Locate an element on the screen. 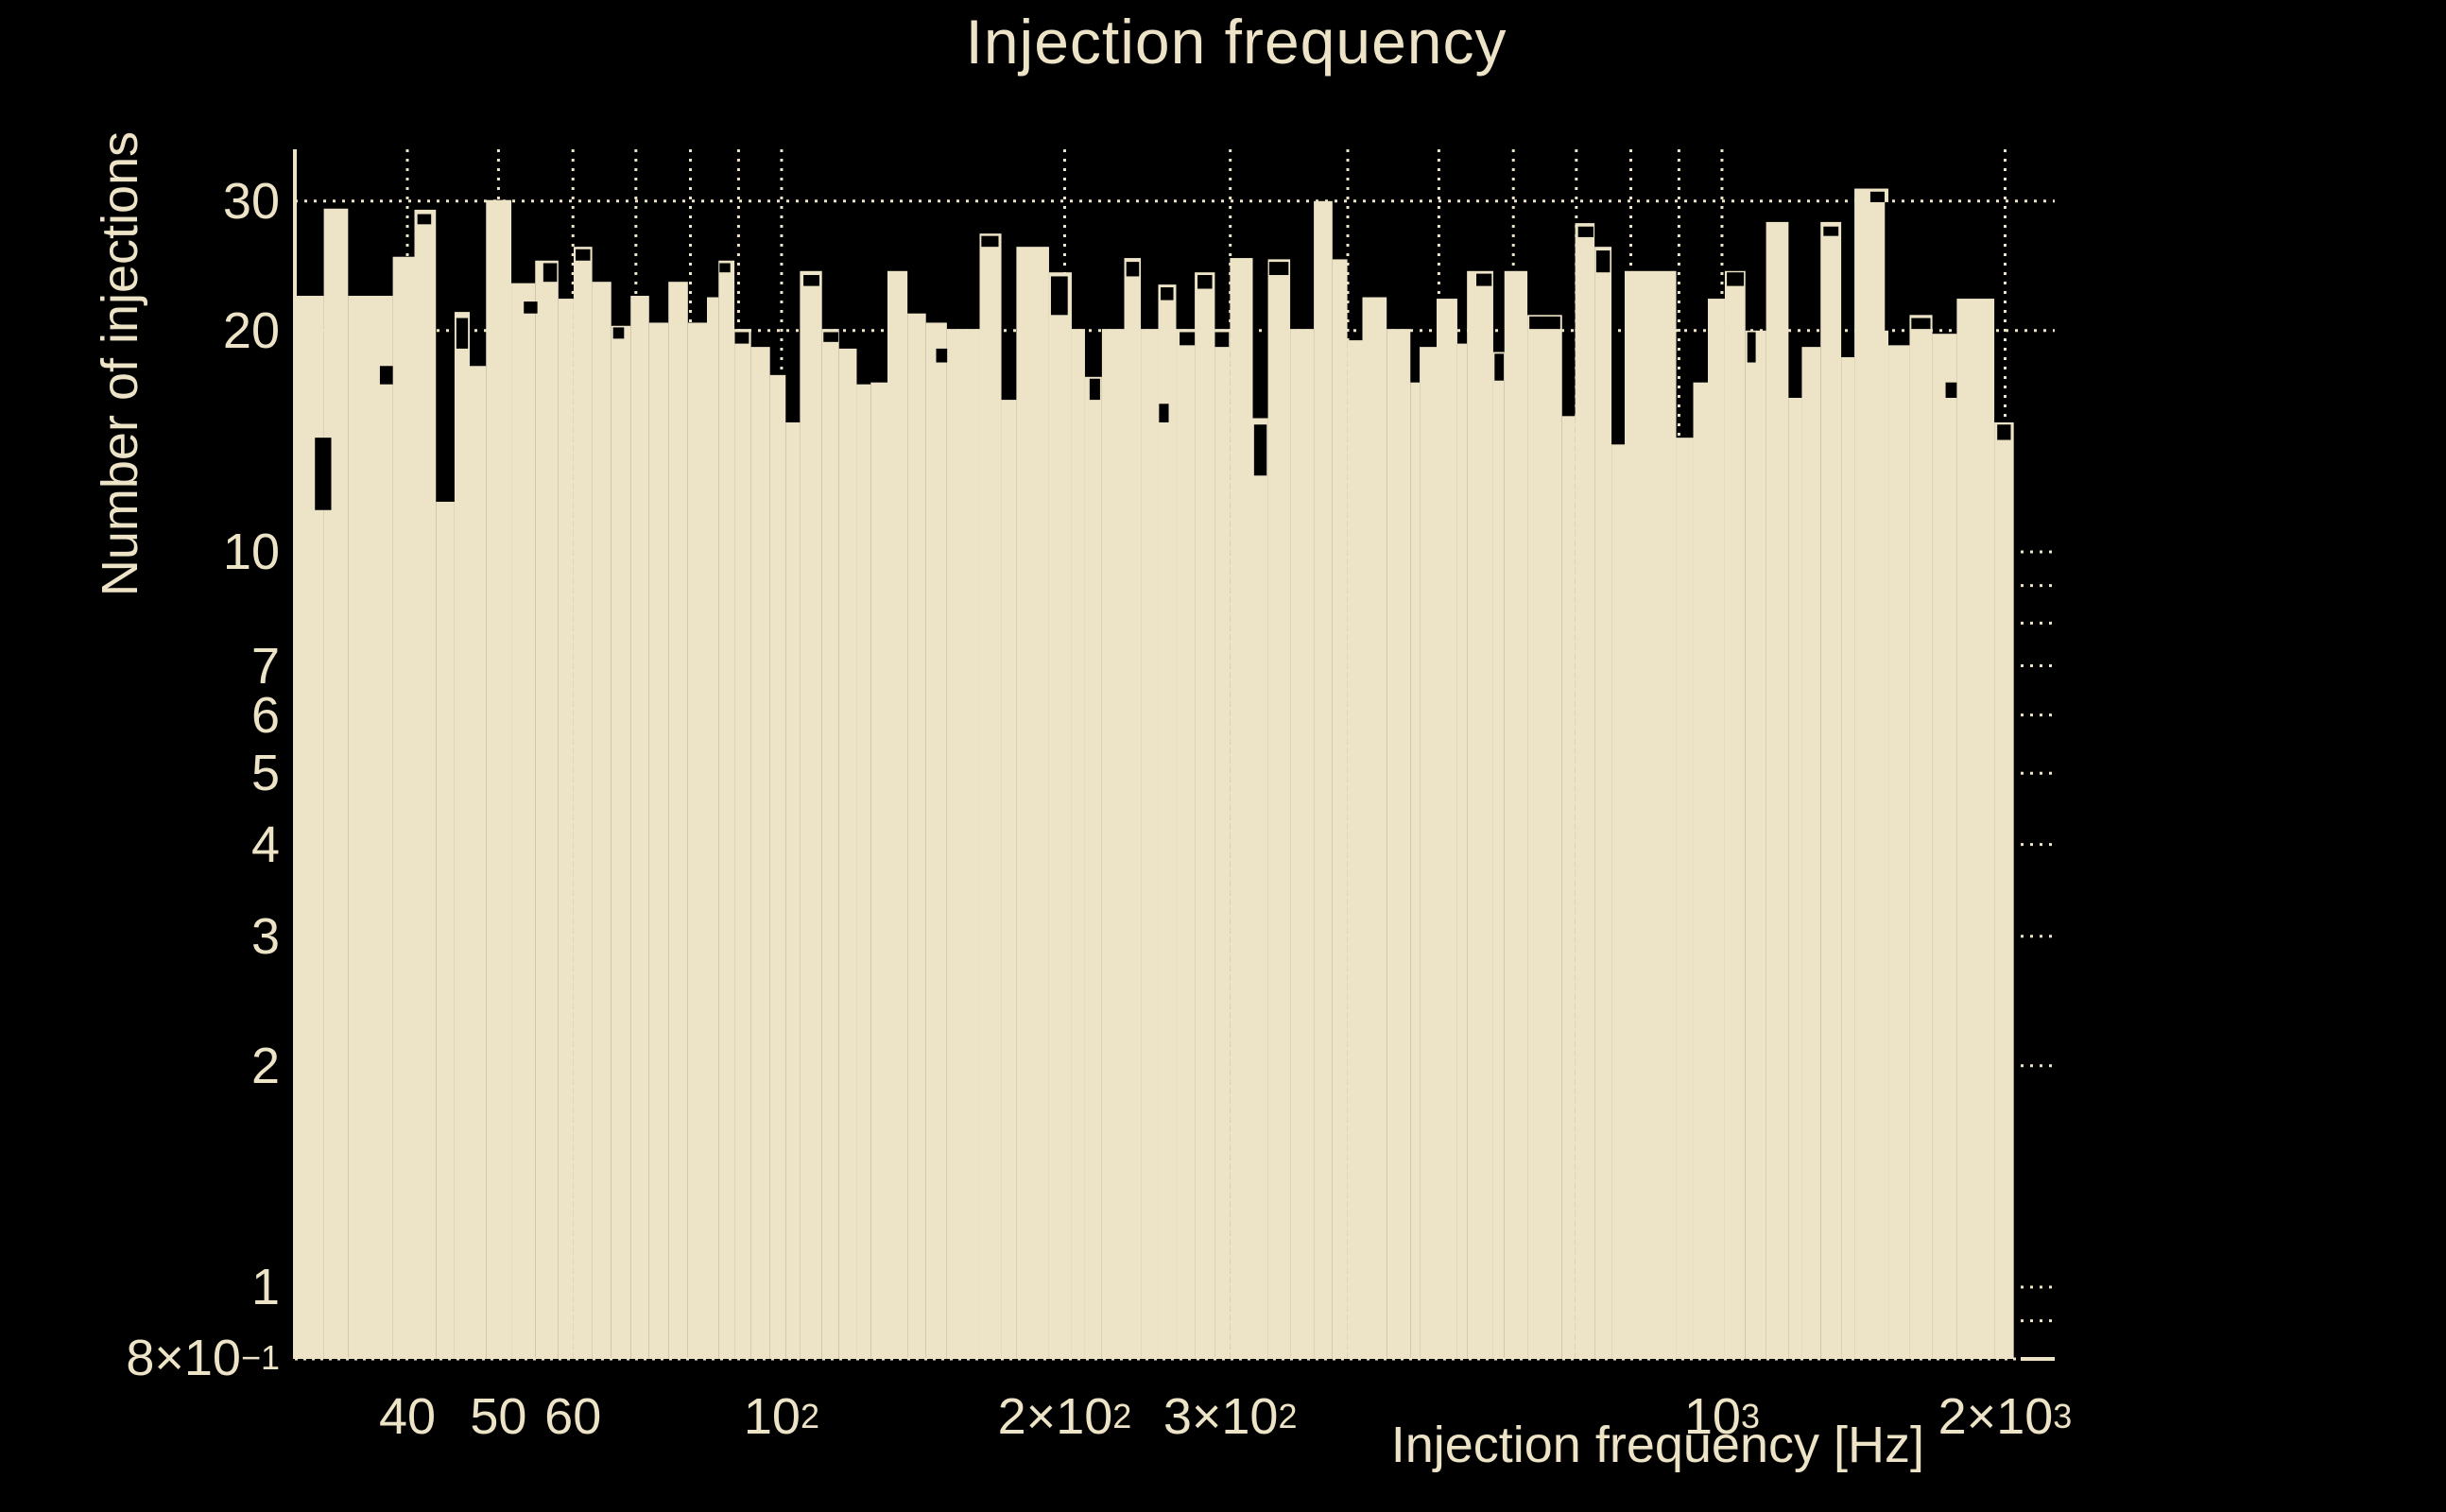 The height and width of the screenshot is (1512, 2446). y-tick-label: 8×10⁻¹ is located at coordinates (203, 1358).